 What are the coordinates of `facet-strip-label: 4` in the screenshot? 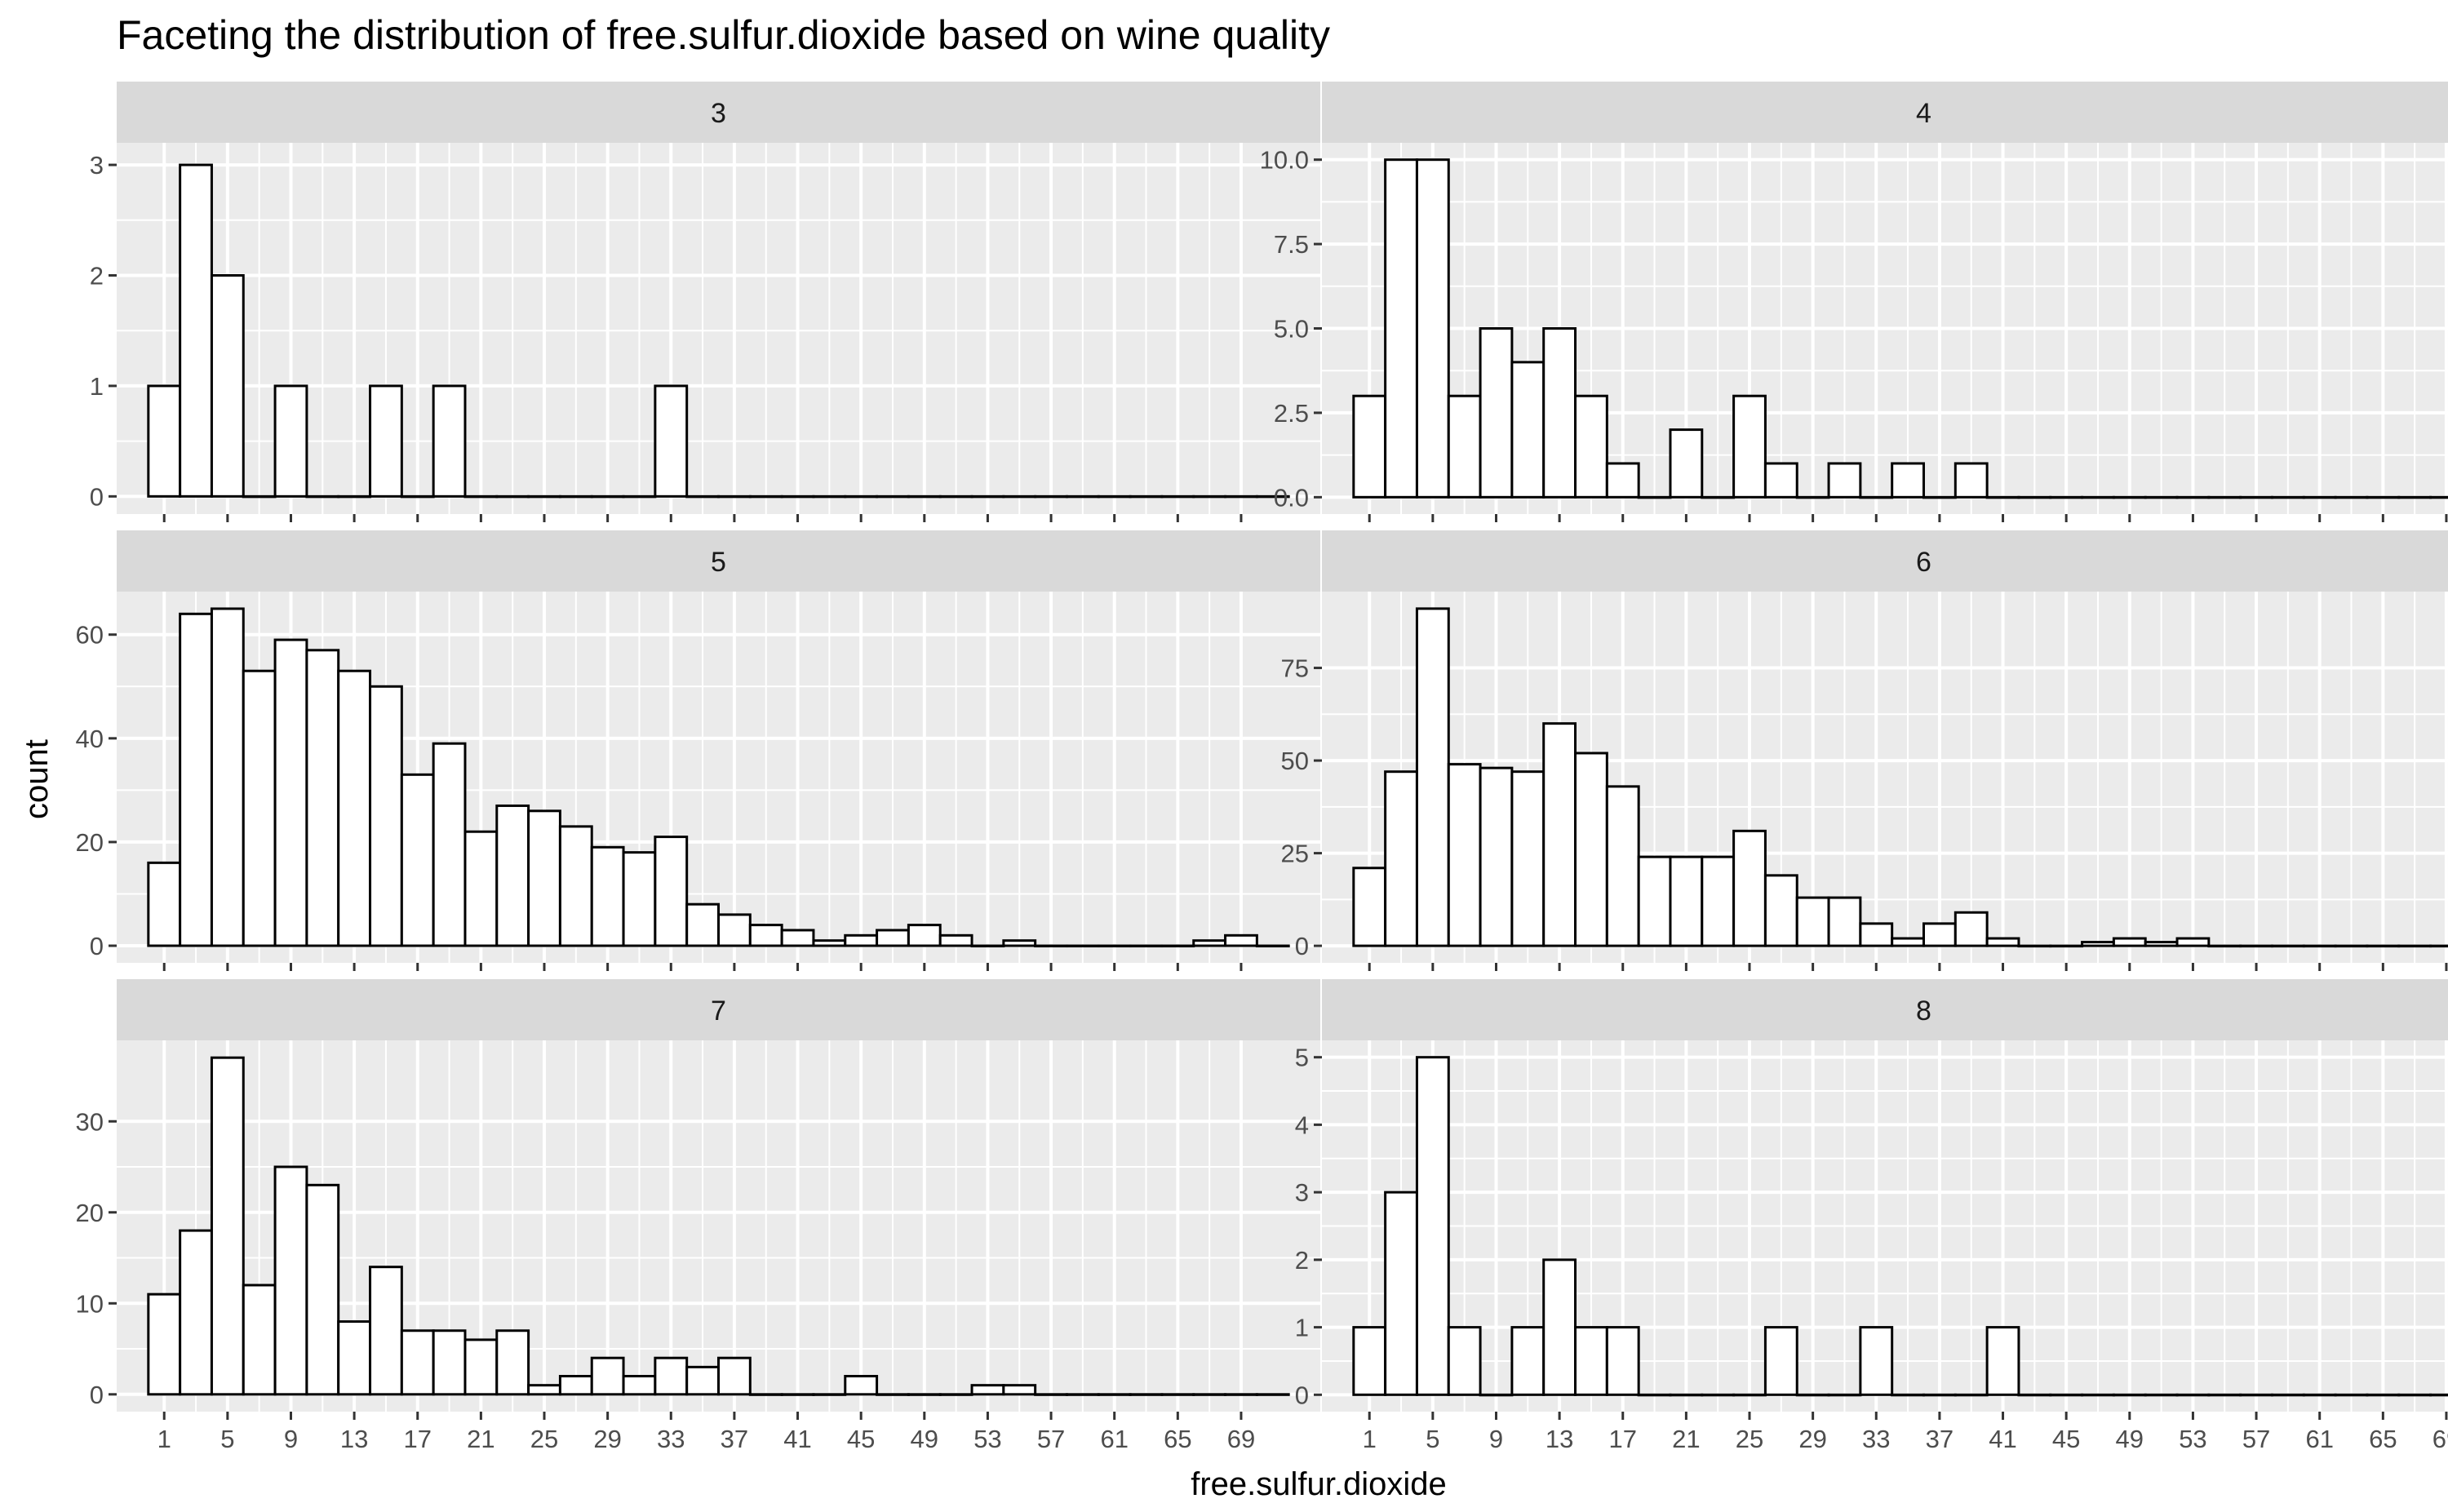 It's located at (1923, 114).